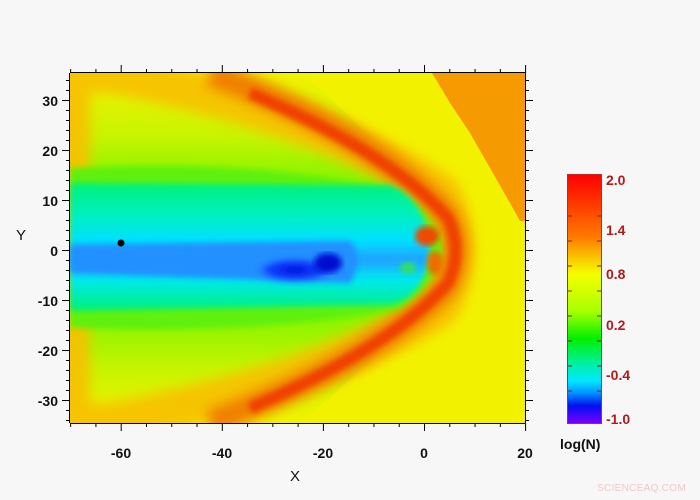 The height and width of the screenshot is (500, 700). What do you see at coordinates (323, 453) in the screenshot?
I see `x-tick-label: -20` at bounding box center [323, 453].